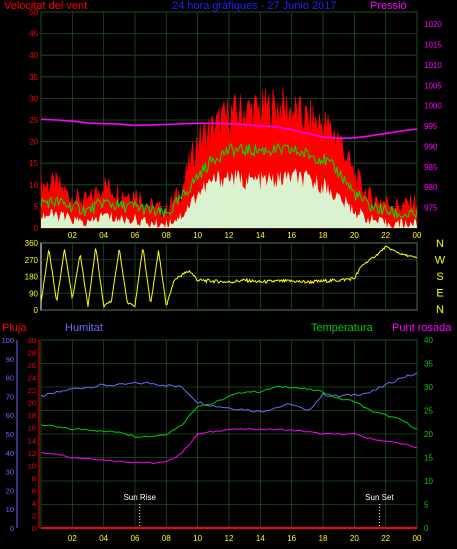  I want to click on wind-speed-tick-label: 40, so click(33, 55).